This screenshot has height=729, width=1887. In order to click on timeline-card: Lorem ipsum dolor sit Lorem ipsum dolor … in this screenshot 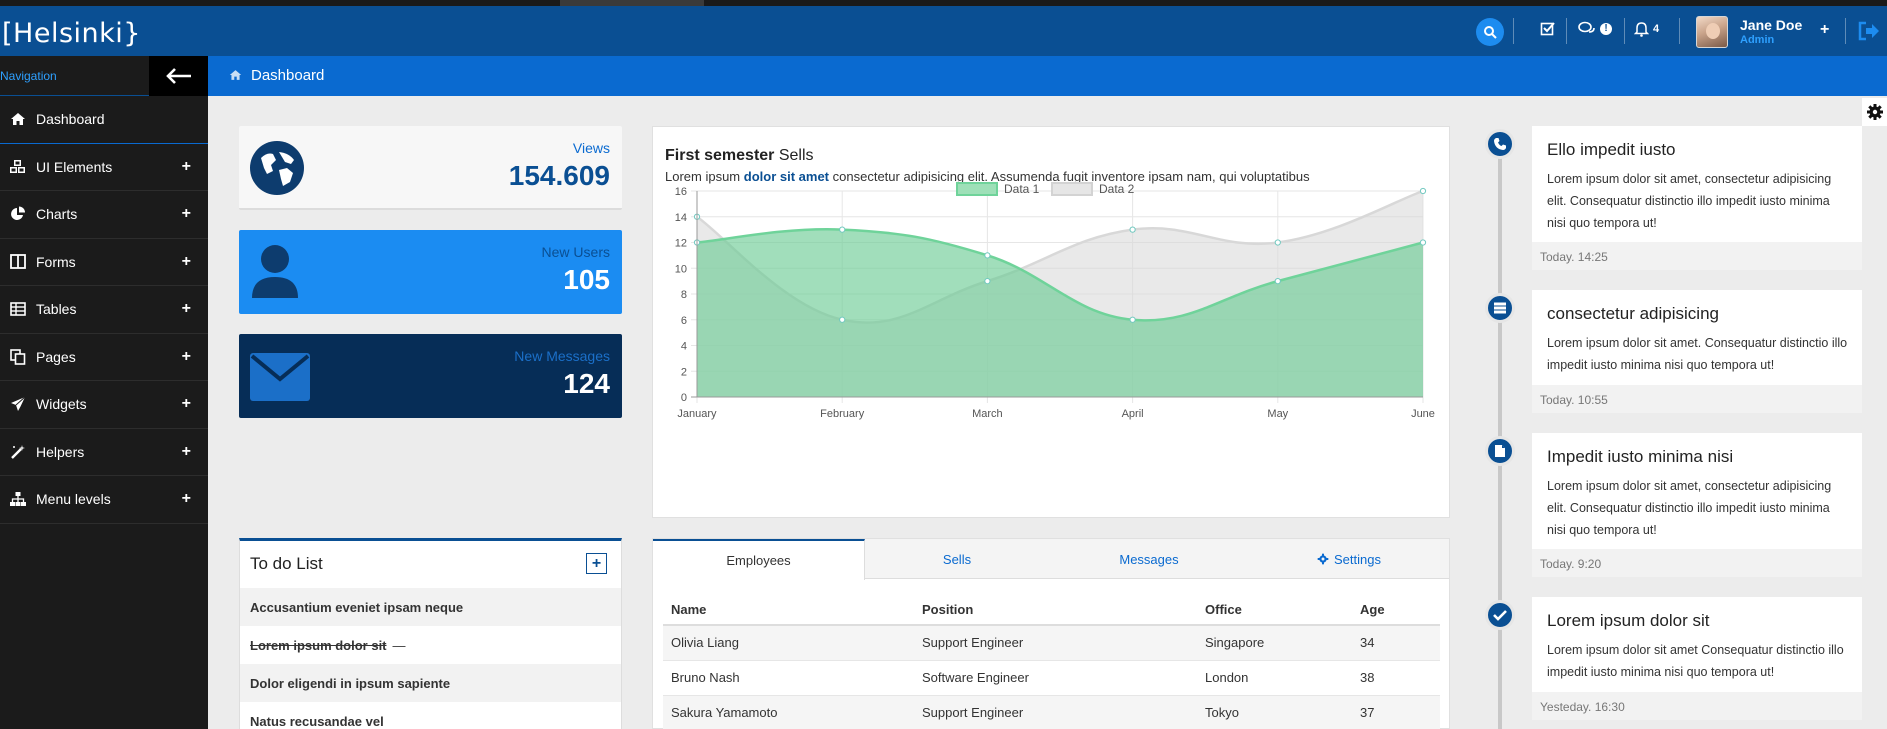, I will do `click(1697, 658)`.